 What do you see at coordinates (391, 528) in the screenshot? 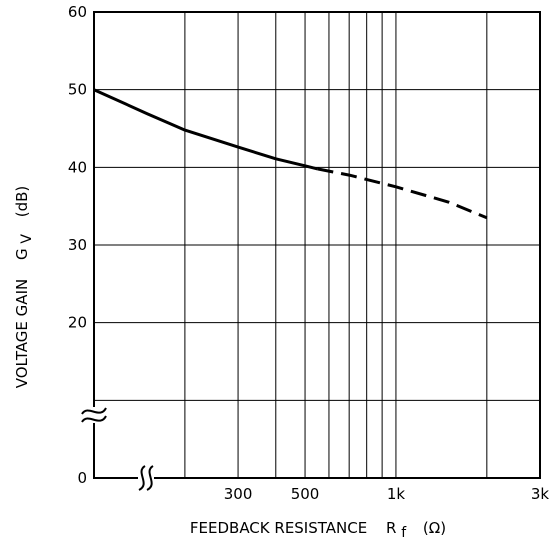
I see `x-axis-symbol: R` at bounding box center [391, 528].